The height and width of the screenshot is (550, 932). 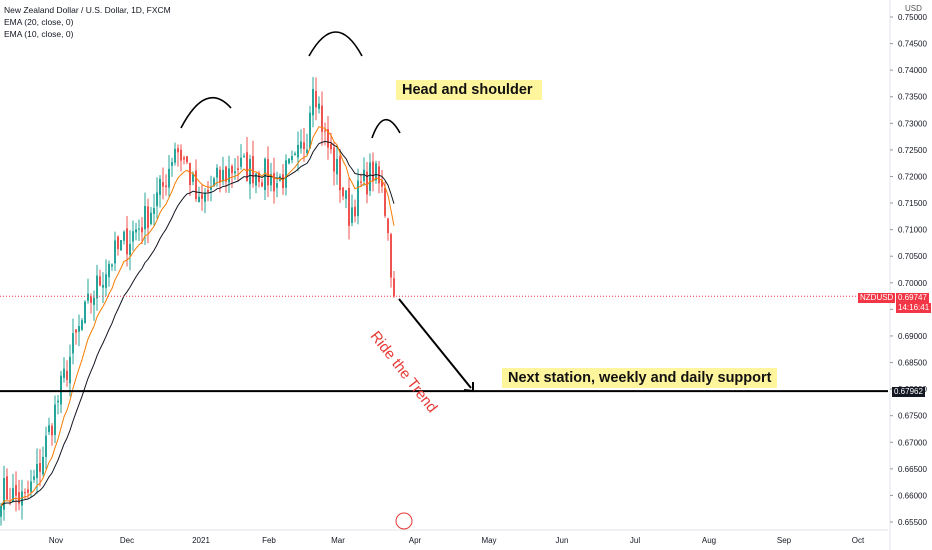 What do you see at coordinates (635, 540) in the screenshot?
I see `x-tick-label: Jul` at bounding box center [635, 540].